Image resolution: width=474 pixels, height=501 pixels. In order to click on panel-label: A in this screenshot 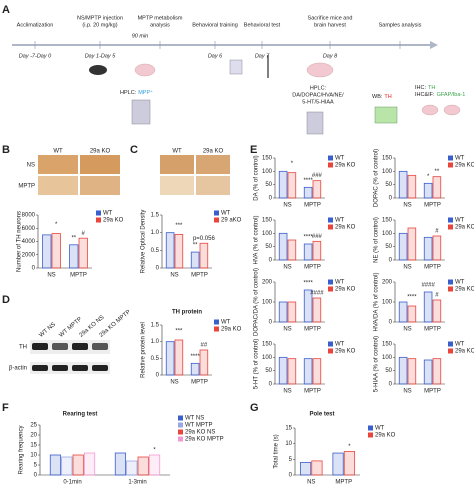, I will do `click(6, 10)`.